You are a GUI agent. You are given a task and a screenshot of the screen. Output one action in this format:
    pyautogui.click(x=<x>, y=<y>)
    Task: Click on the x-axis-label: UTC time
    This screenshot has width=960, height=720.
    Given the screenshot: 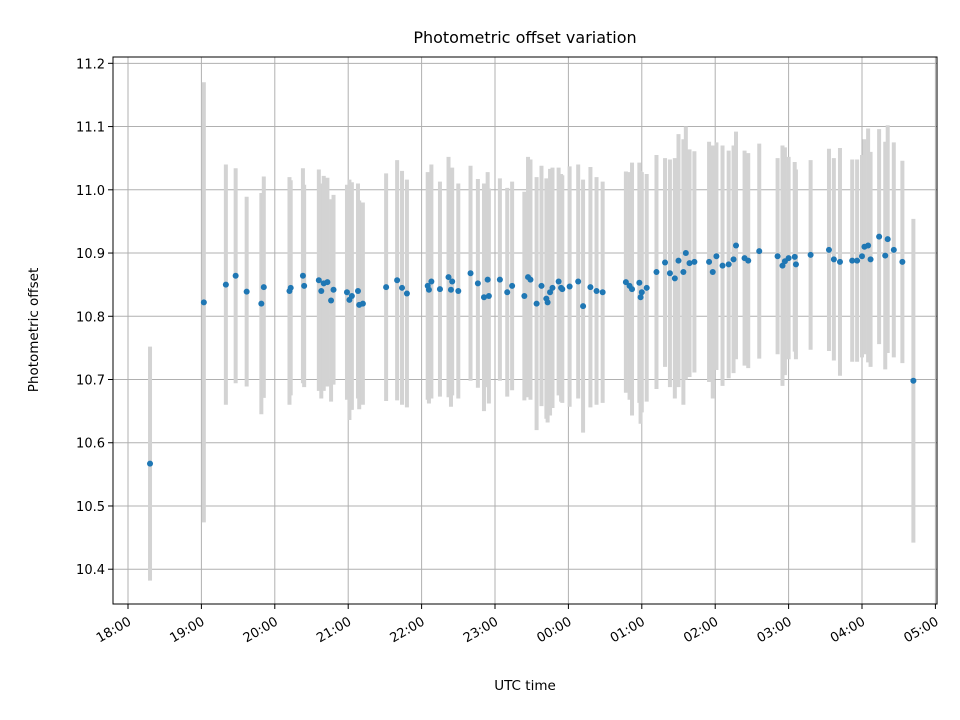 What is the action you would take?
    pyautogui.click(x=525, y=686)
    